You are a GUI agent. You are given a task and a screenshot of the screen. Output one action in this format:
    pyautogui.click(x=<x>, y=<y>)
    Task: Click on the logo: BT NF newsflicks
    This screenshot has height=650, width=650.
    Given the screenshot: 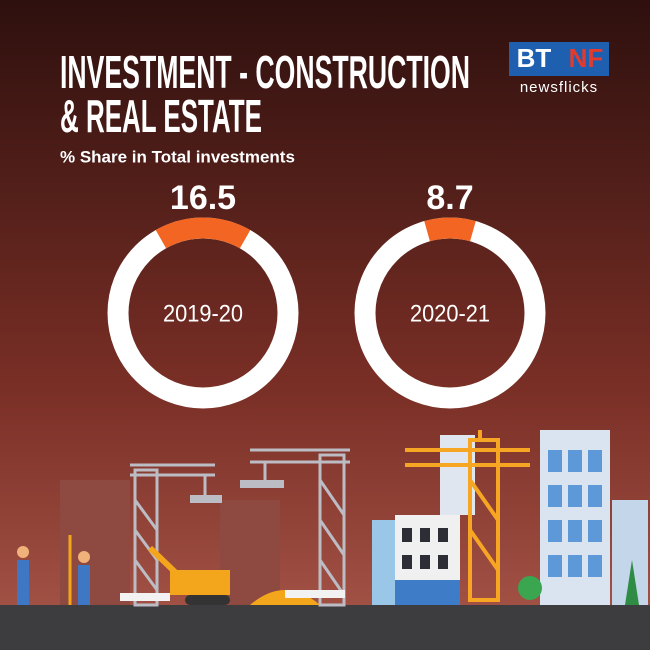 What is the action you would take?
    pyautogui.click(x=559, y=69)
    